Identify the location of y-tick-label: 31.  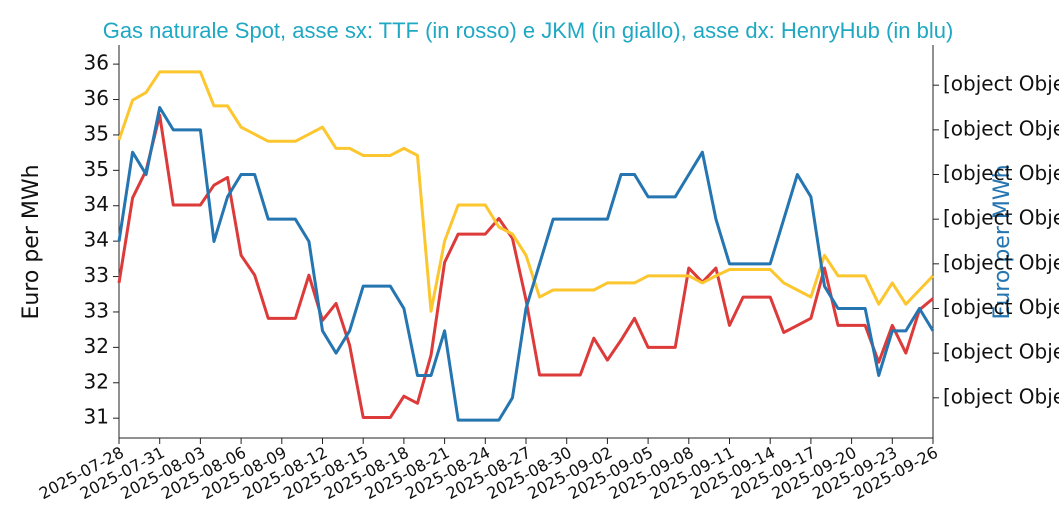
(96, 417).